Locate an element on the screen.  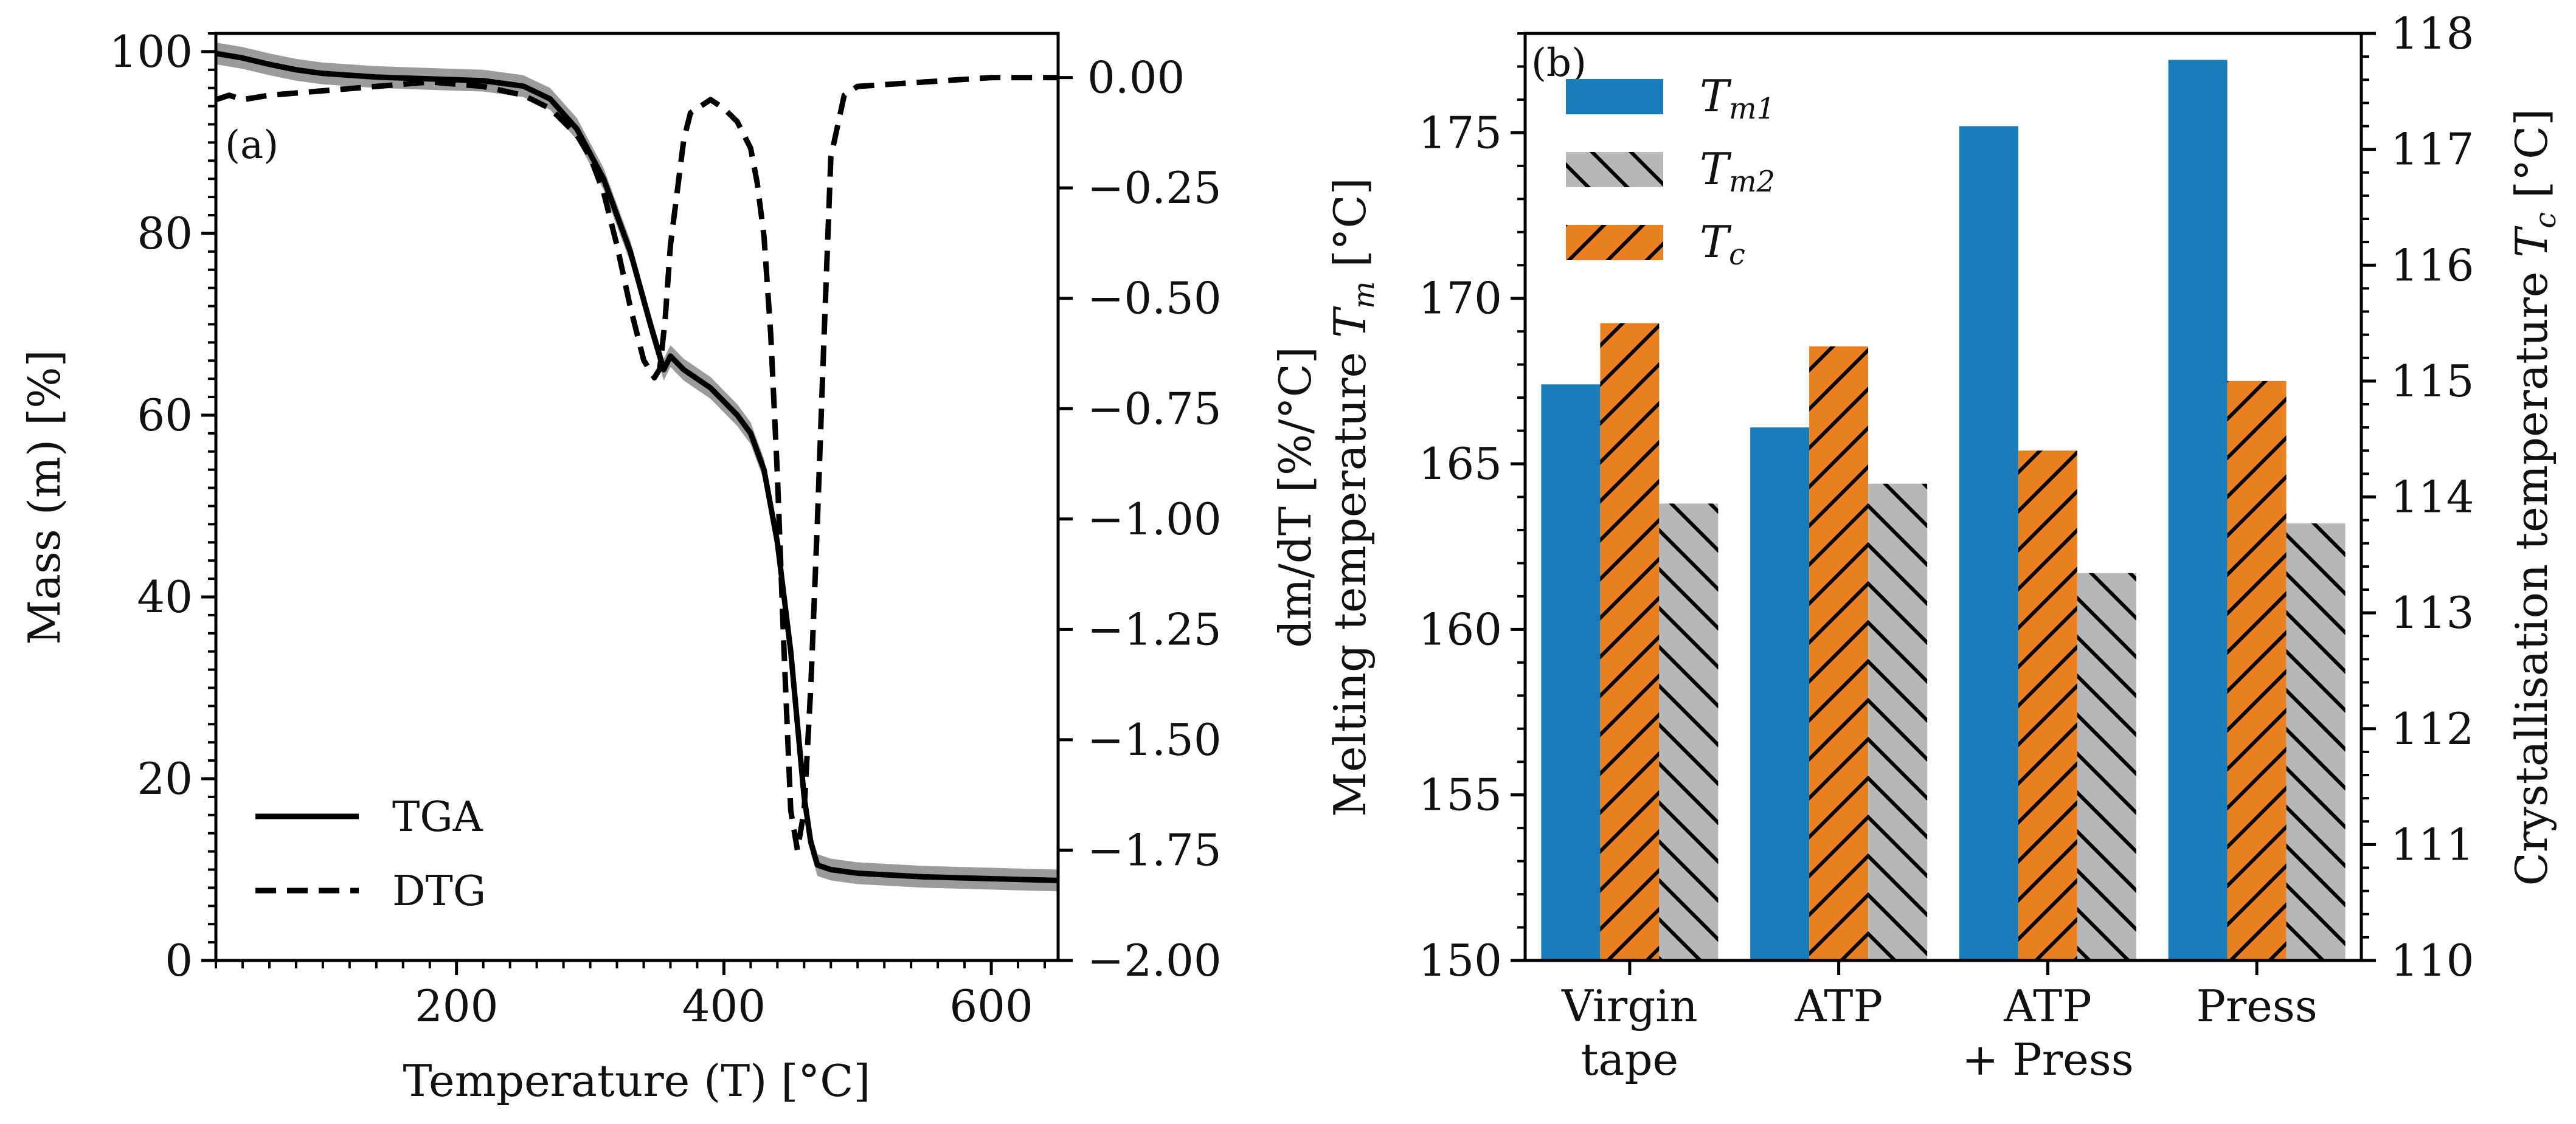
b-y2-tick-label: 115 is located at coordinates (2432, 381).